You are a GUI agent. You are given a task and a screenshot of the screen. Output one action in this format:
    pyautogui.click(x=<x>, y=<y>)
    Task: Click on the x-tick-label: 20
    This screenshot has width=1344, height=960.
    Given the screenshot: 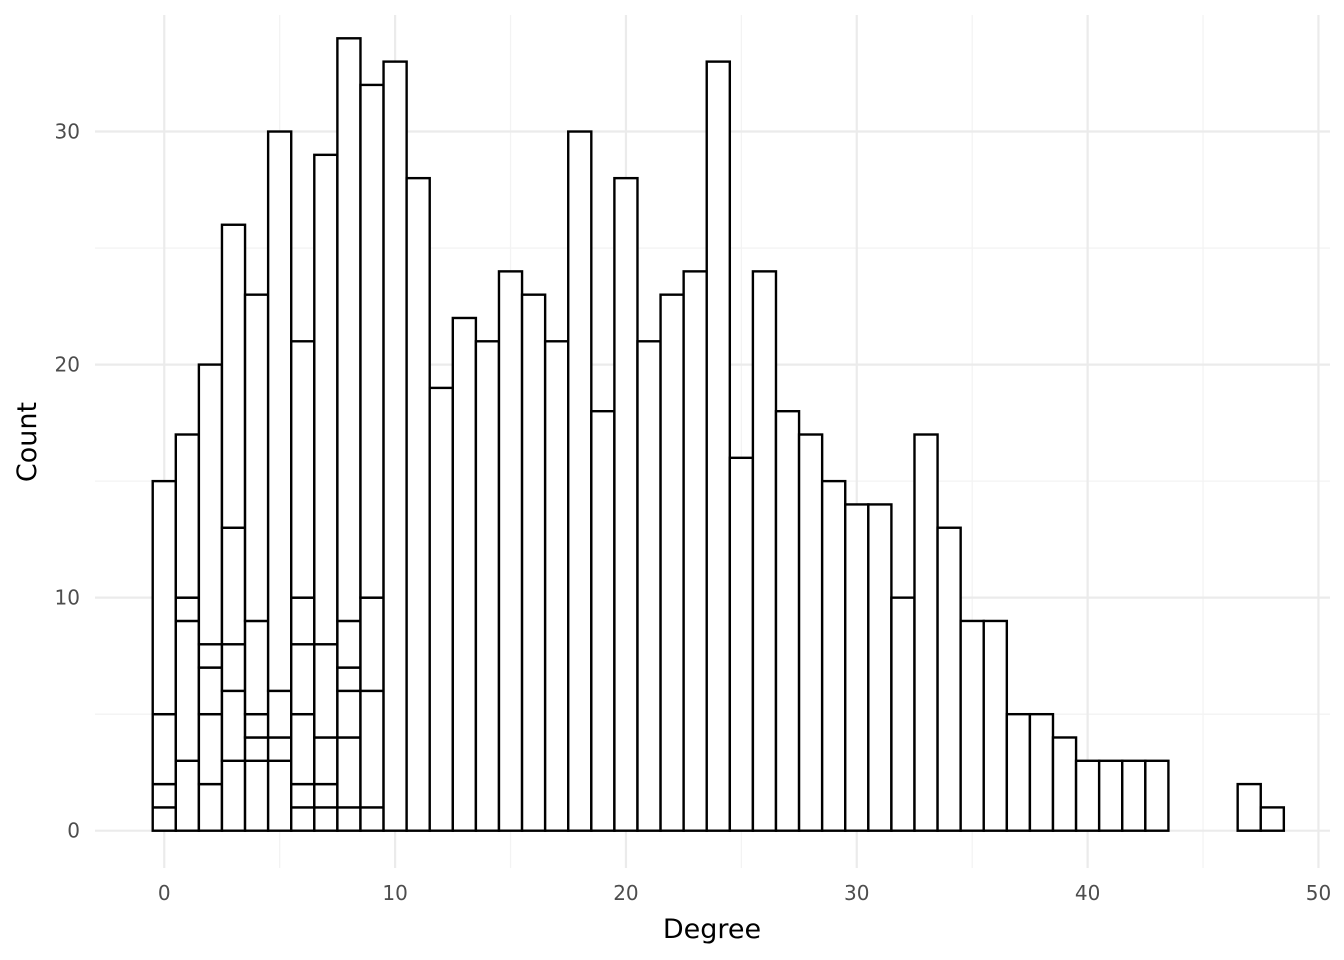 What is the action you would take?
    pyautogui.click(x=625, y=893)
    